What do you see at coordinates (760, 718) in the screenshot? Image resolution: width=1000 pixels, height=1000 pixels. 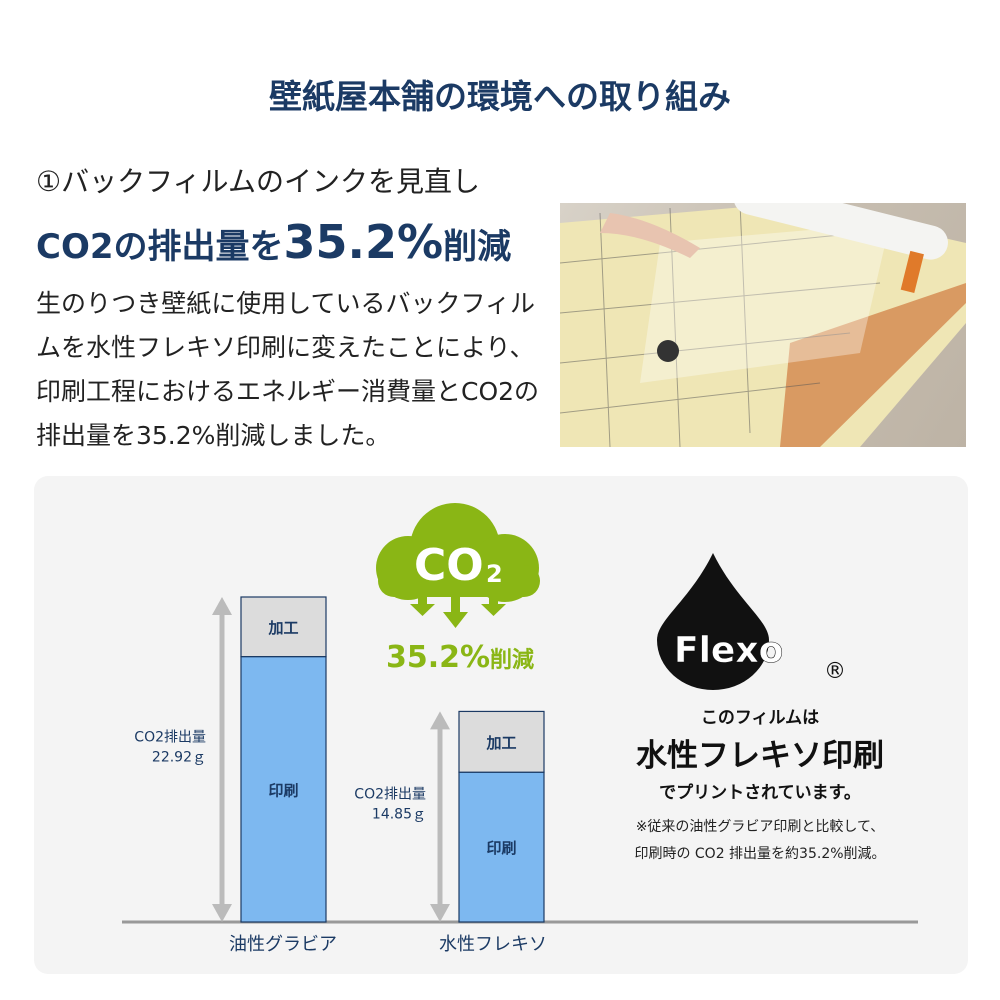 I see `flexo-line1: このフィルムは` at bounding box center [760, 718].